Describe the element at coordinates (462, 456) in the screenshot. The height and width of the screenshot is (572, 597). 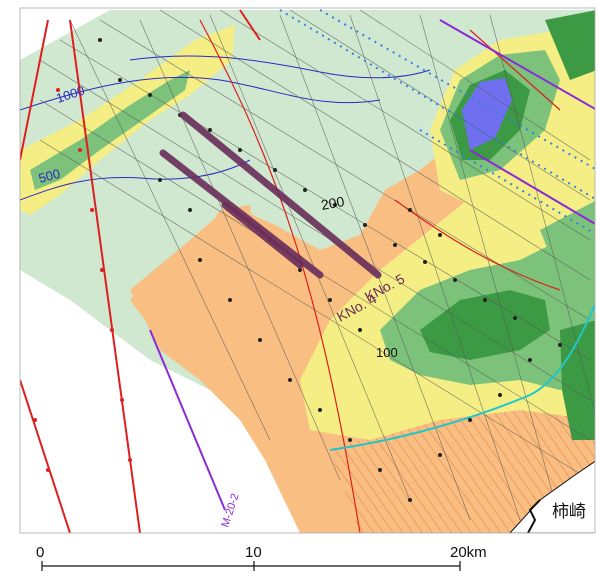
I see `zone-hatched` at that location.